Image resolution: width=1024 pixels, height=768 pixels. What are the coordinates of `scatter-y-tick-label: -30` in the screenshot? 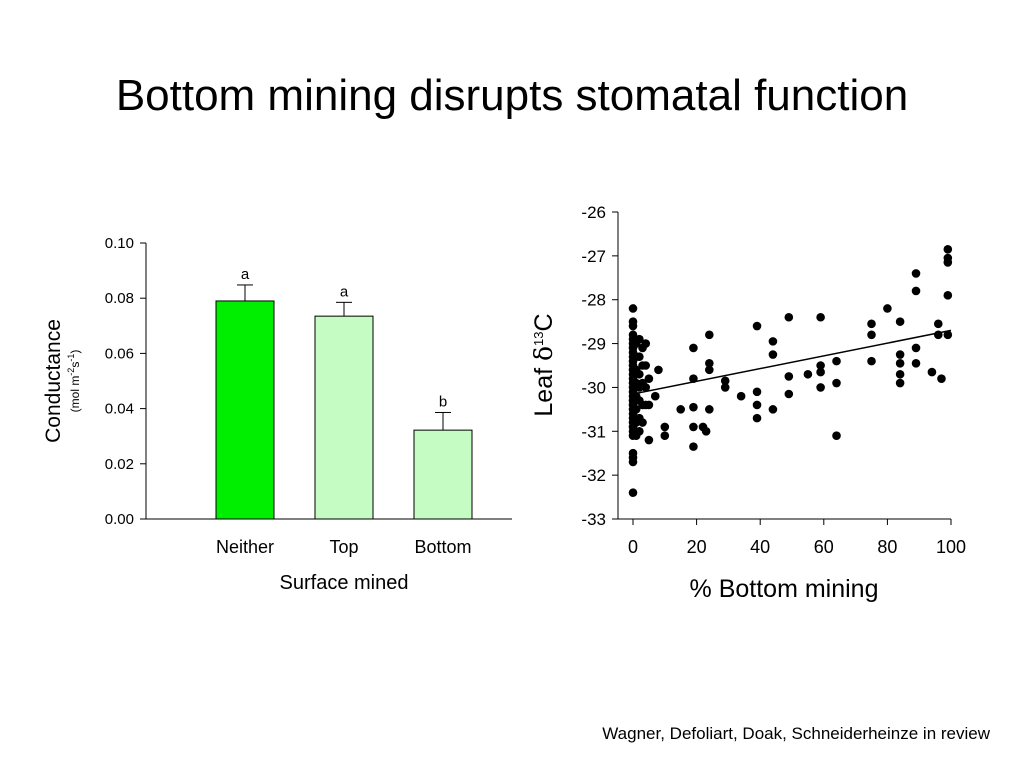 It's located at (593, 387).